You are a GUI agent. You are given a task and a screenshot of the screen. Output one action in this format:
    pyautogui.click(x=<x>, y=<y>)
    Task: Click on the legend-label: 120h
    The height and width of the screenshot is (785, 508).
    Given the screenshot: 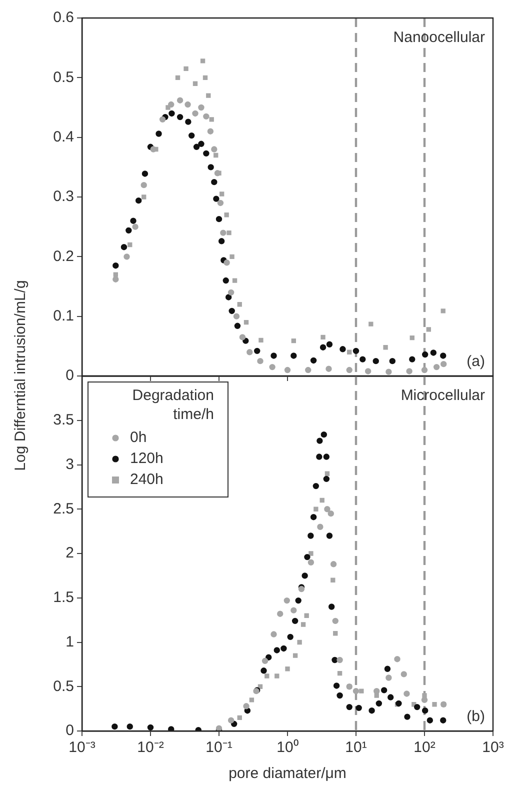 What is the action you would take?
    pyautogui.click(x=147, y=459)
    